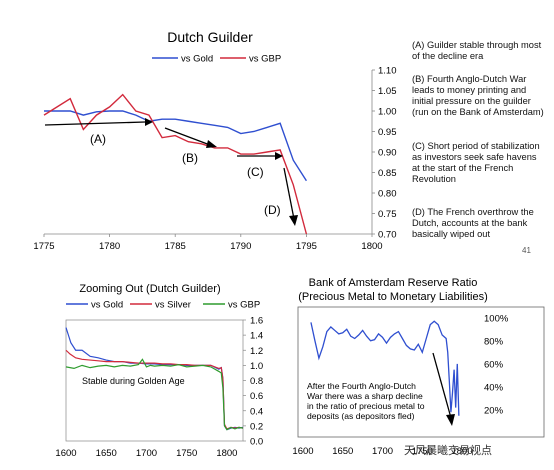 Image resolution: width=554 pixels, height=470 pixels. Describe the element at coordinates (272, 210) in the screenshot. I see `label-d: (D)` at that location.